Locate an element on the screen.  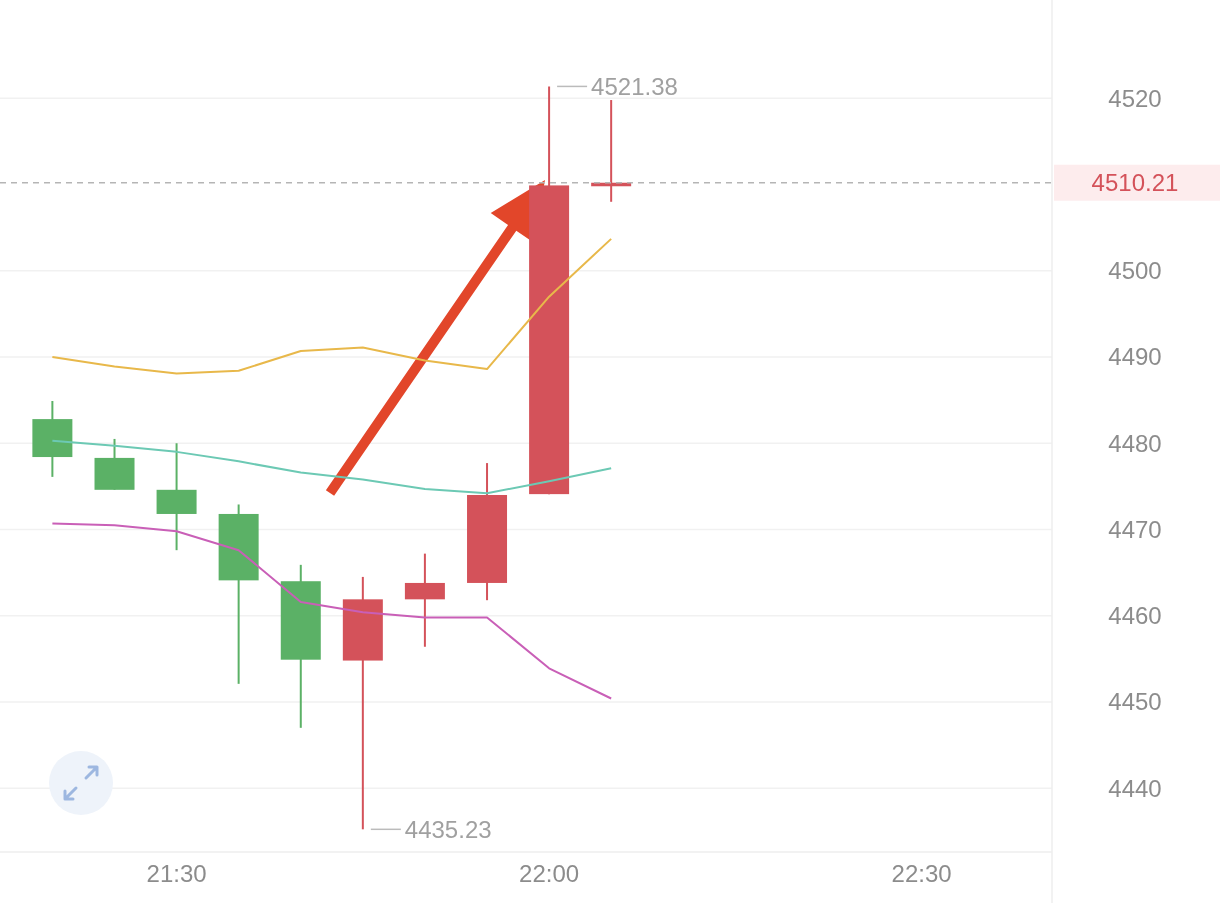
annotation: 4435.23 is located at coordinates (448, 829).